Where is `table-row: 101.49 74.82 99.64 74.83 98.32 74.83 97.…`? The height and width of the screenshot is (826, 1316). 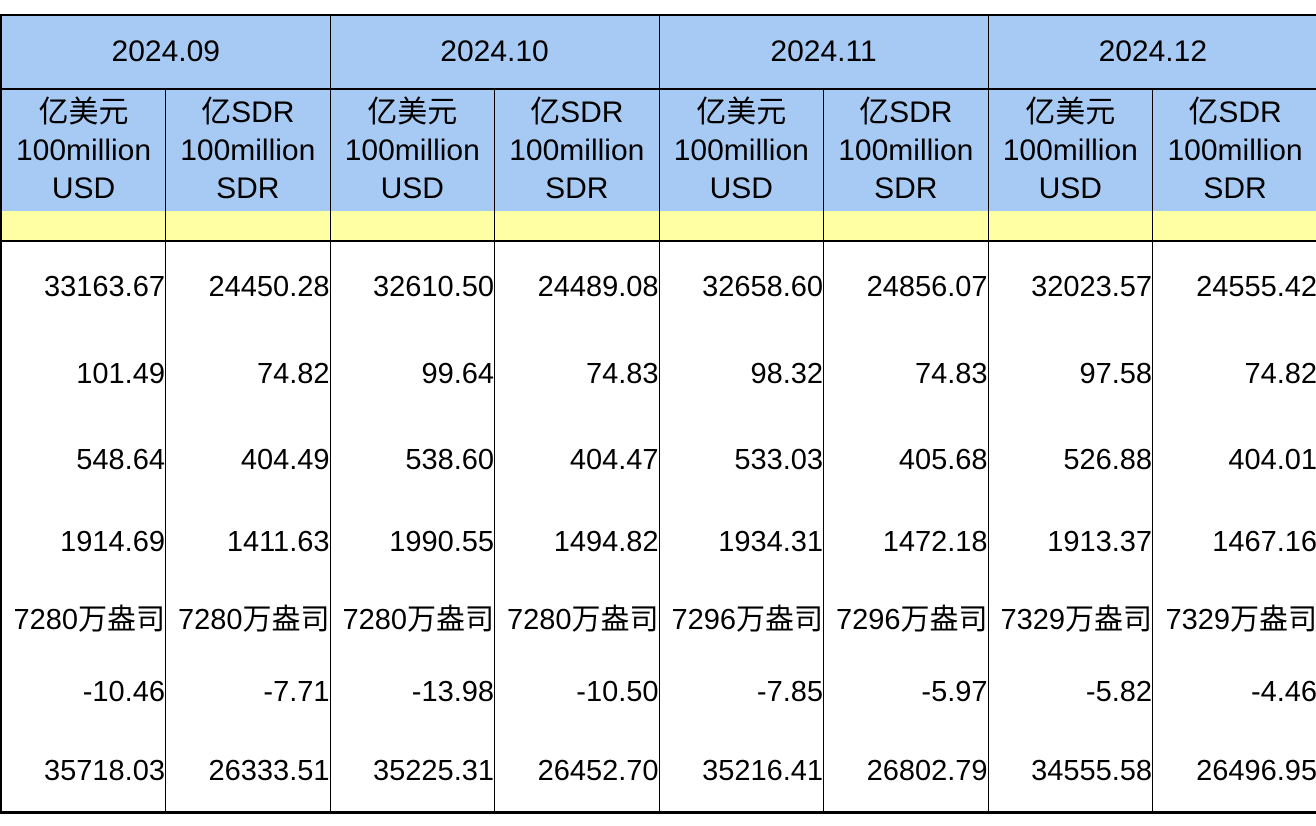 table-row: 101.49 74.82 99.64 74.83 98.32 74.83 97.… is located at coordinates (658, 374).